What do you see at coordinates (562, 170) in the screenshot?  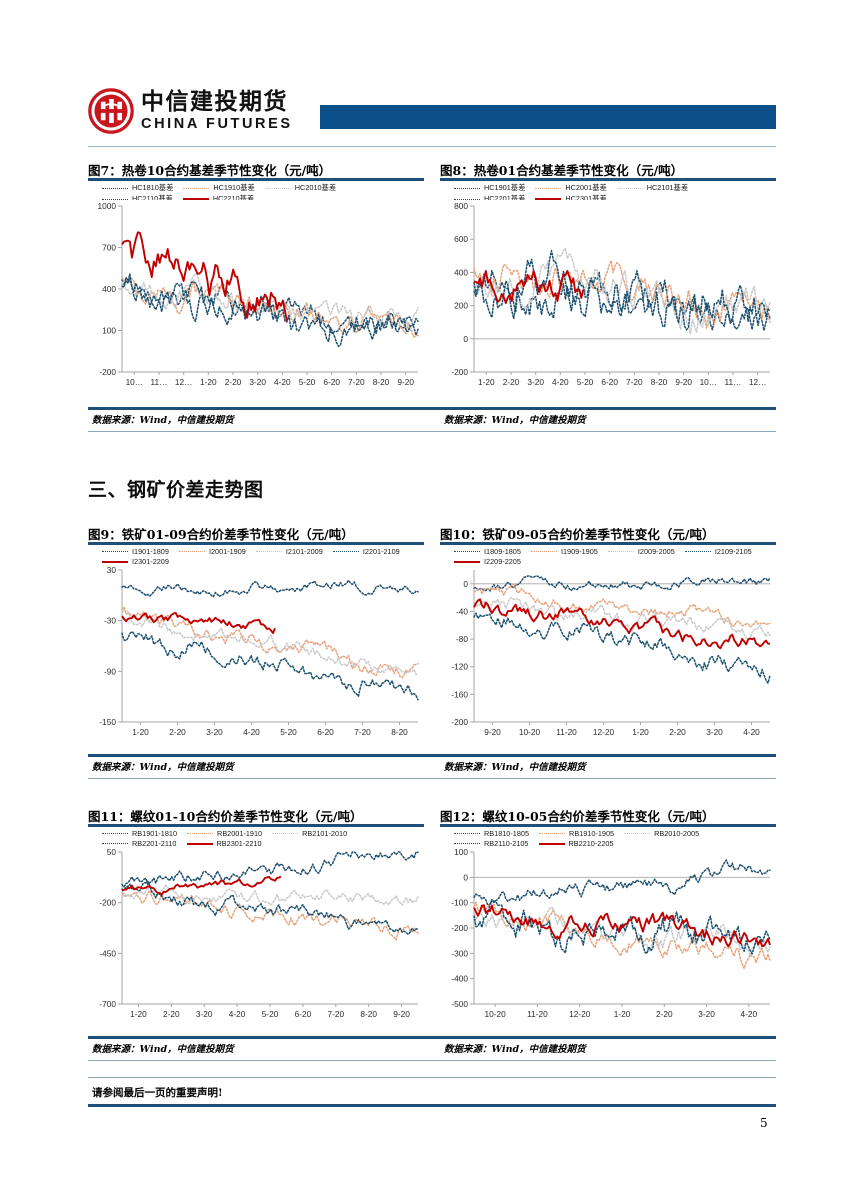 I see `figure-title-fig8: 图8：热卷01合约基差季节性变化（元/吨）` at bounding box center [562, 170].